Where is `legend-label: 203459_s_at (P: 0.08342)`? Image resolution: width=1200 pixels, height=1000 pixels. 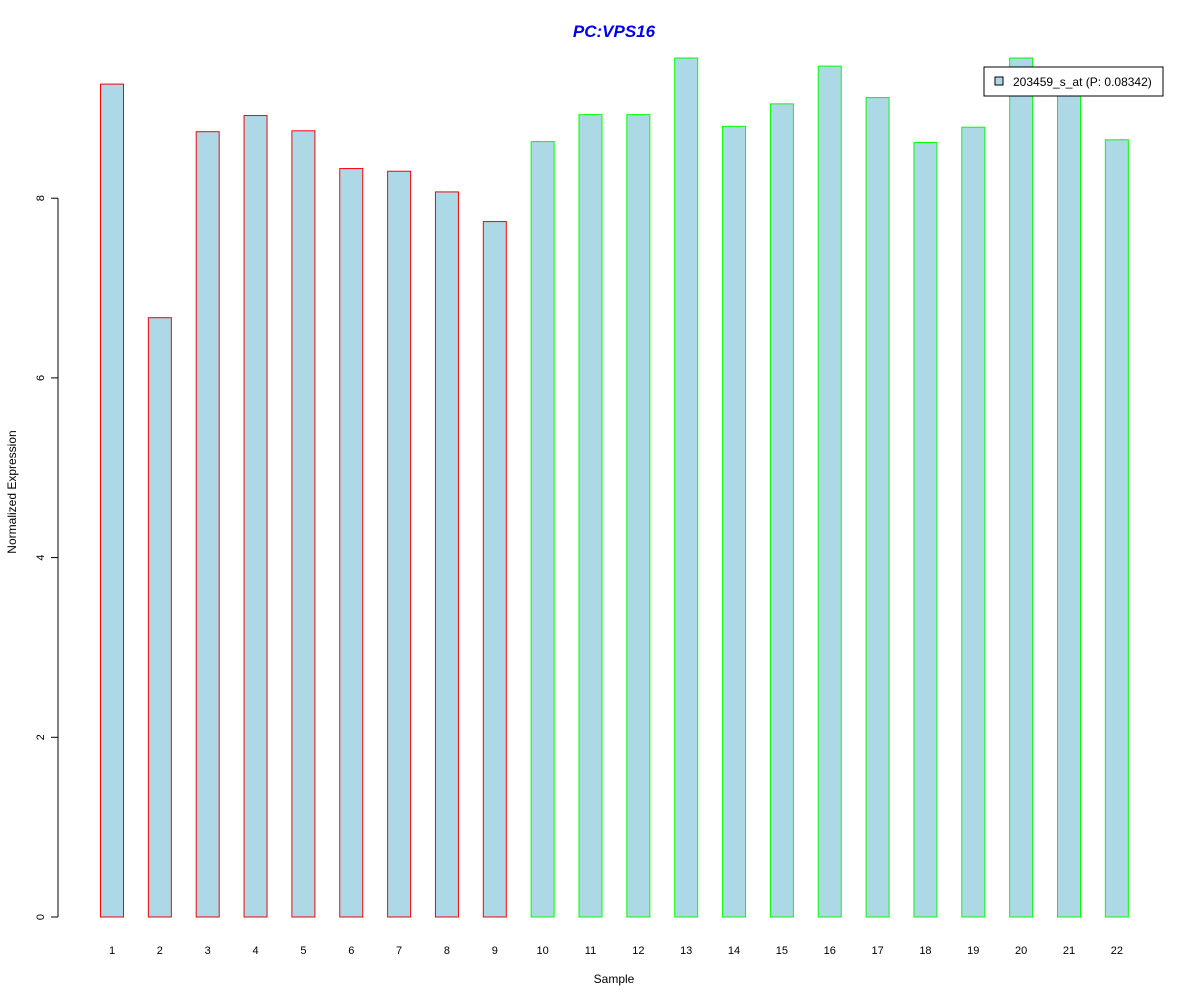 legend-label: 203459_s_at (P: 0.08342) is located at coordinates (1082, 82).